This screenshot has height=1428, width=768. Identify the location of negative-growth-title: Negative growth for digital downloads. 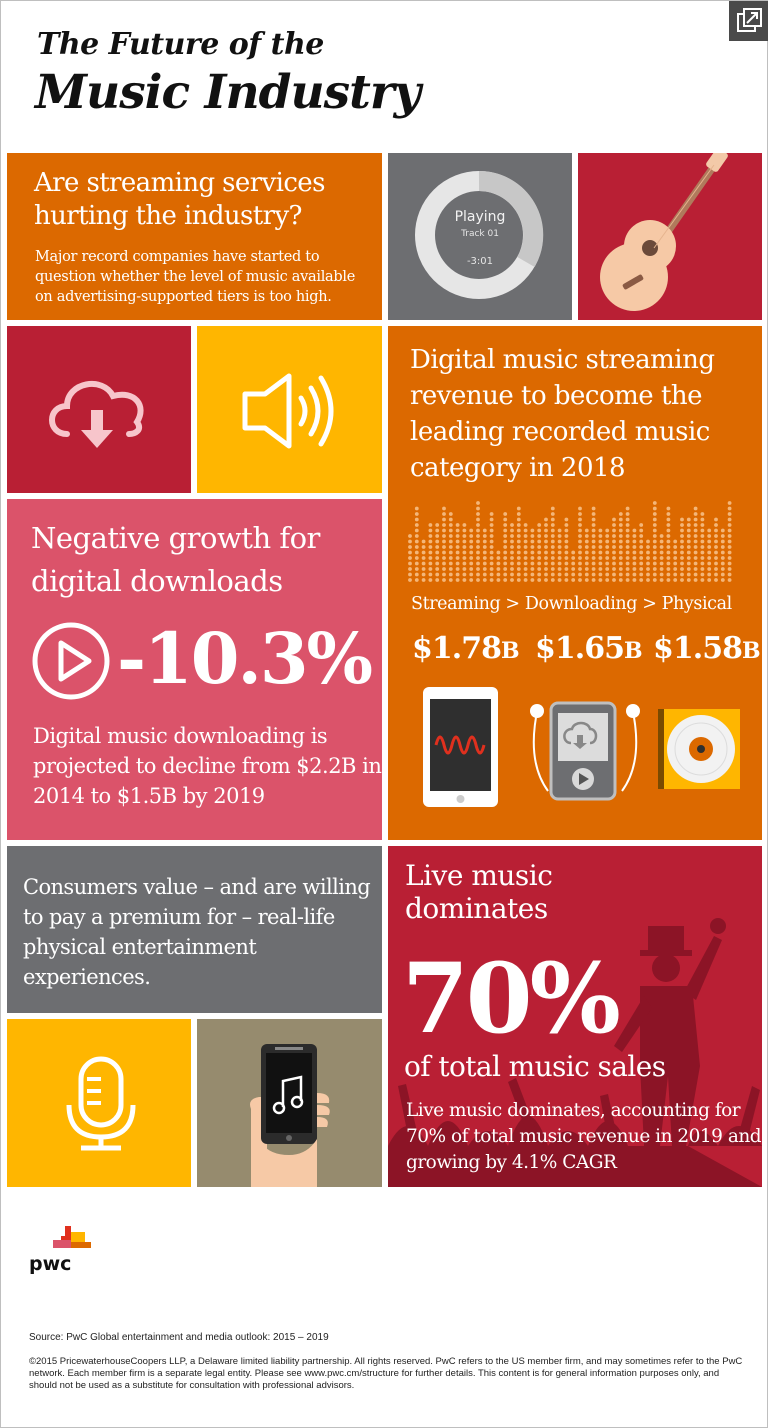
(175, 559).